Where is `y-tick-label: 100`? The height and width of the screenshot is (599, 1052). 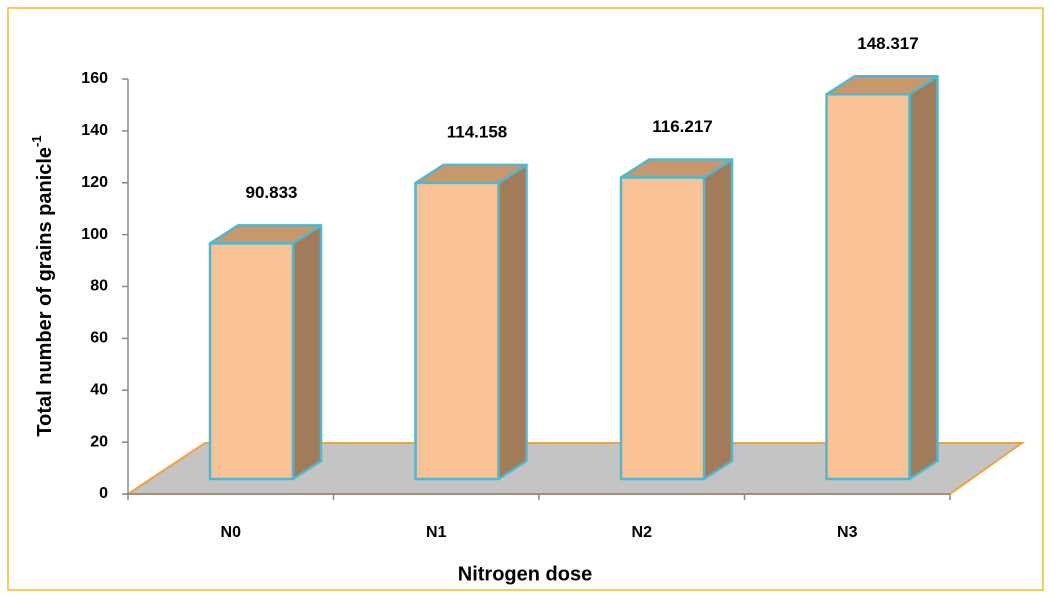 y-tick-label: 100 is located at coordinates (94, 234).